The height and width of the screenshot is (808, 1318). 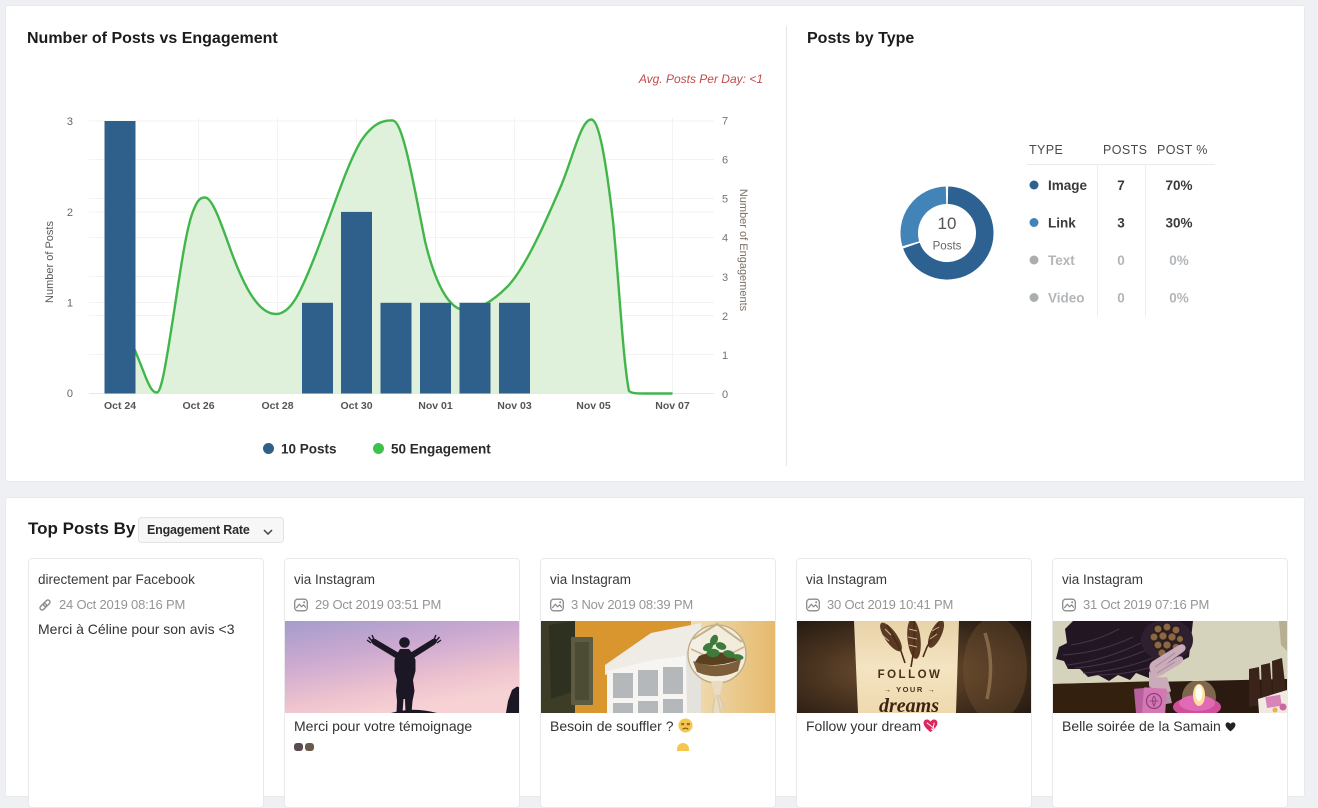 What do you see at coordinates (309, 449) in the screenshot?
I see `svg-text: 10 Posts` at bounding box center [309, 449].